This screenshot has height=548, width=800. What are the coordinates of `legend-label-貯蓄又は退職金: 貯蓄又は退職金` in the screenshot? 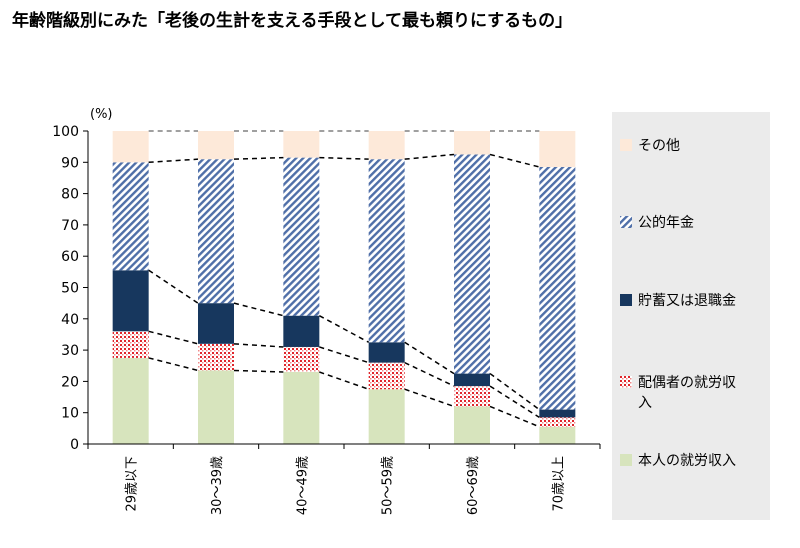 It's located at (687, 301).